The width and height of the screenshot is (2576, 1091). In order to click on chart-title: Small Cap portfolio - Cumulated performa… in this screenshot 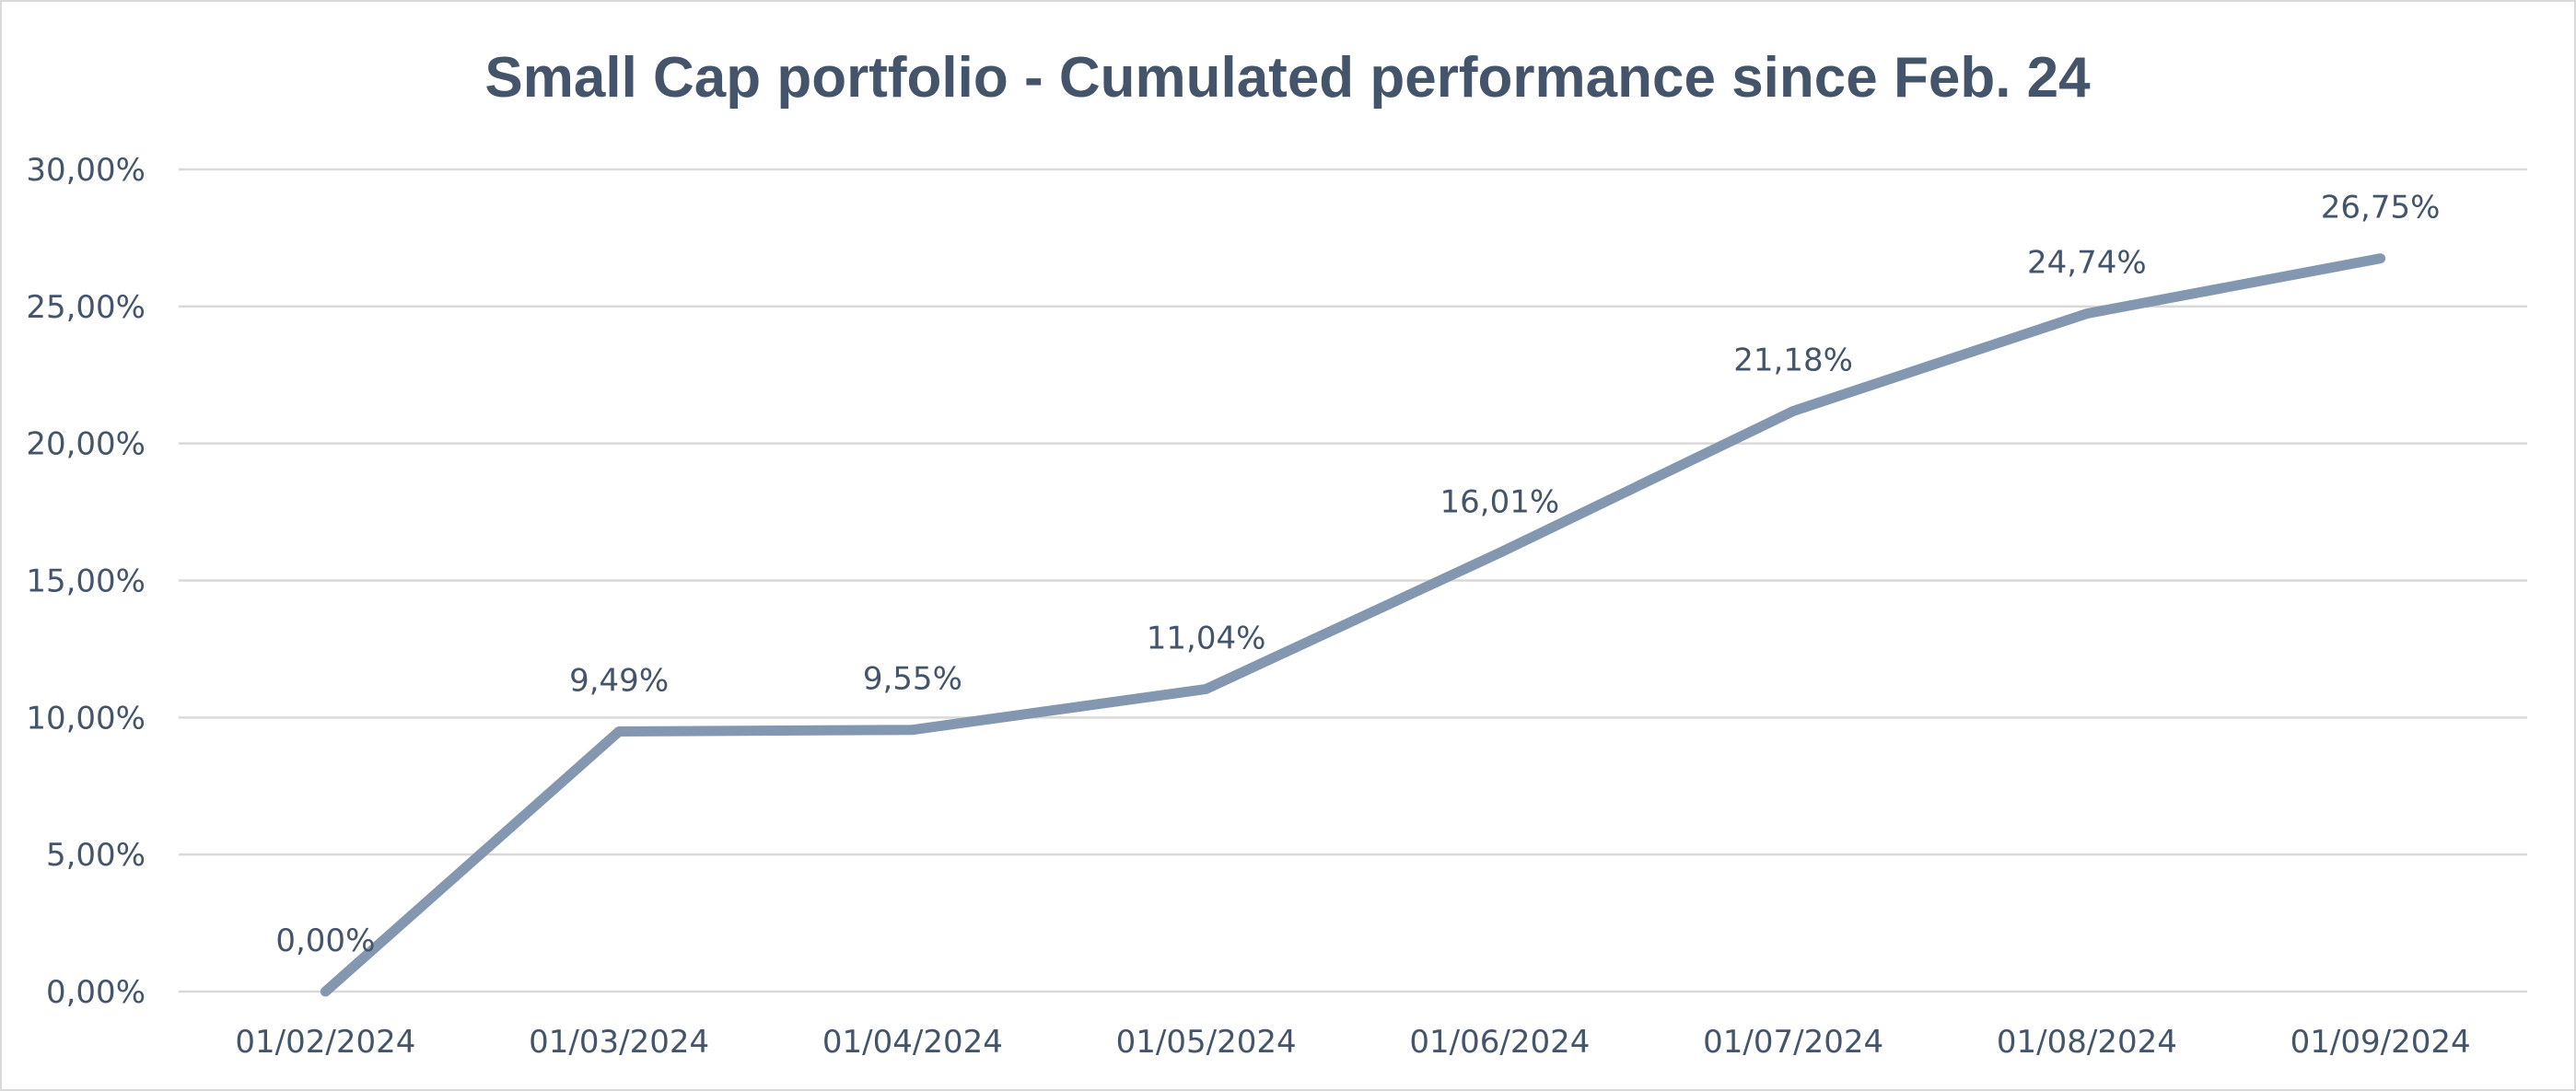, I will do `click(1287, 78)`.